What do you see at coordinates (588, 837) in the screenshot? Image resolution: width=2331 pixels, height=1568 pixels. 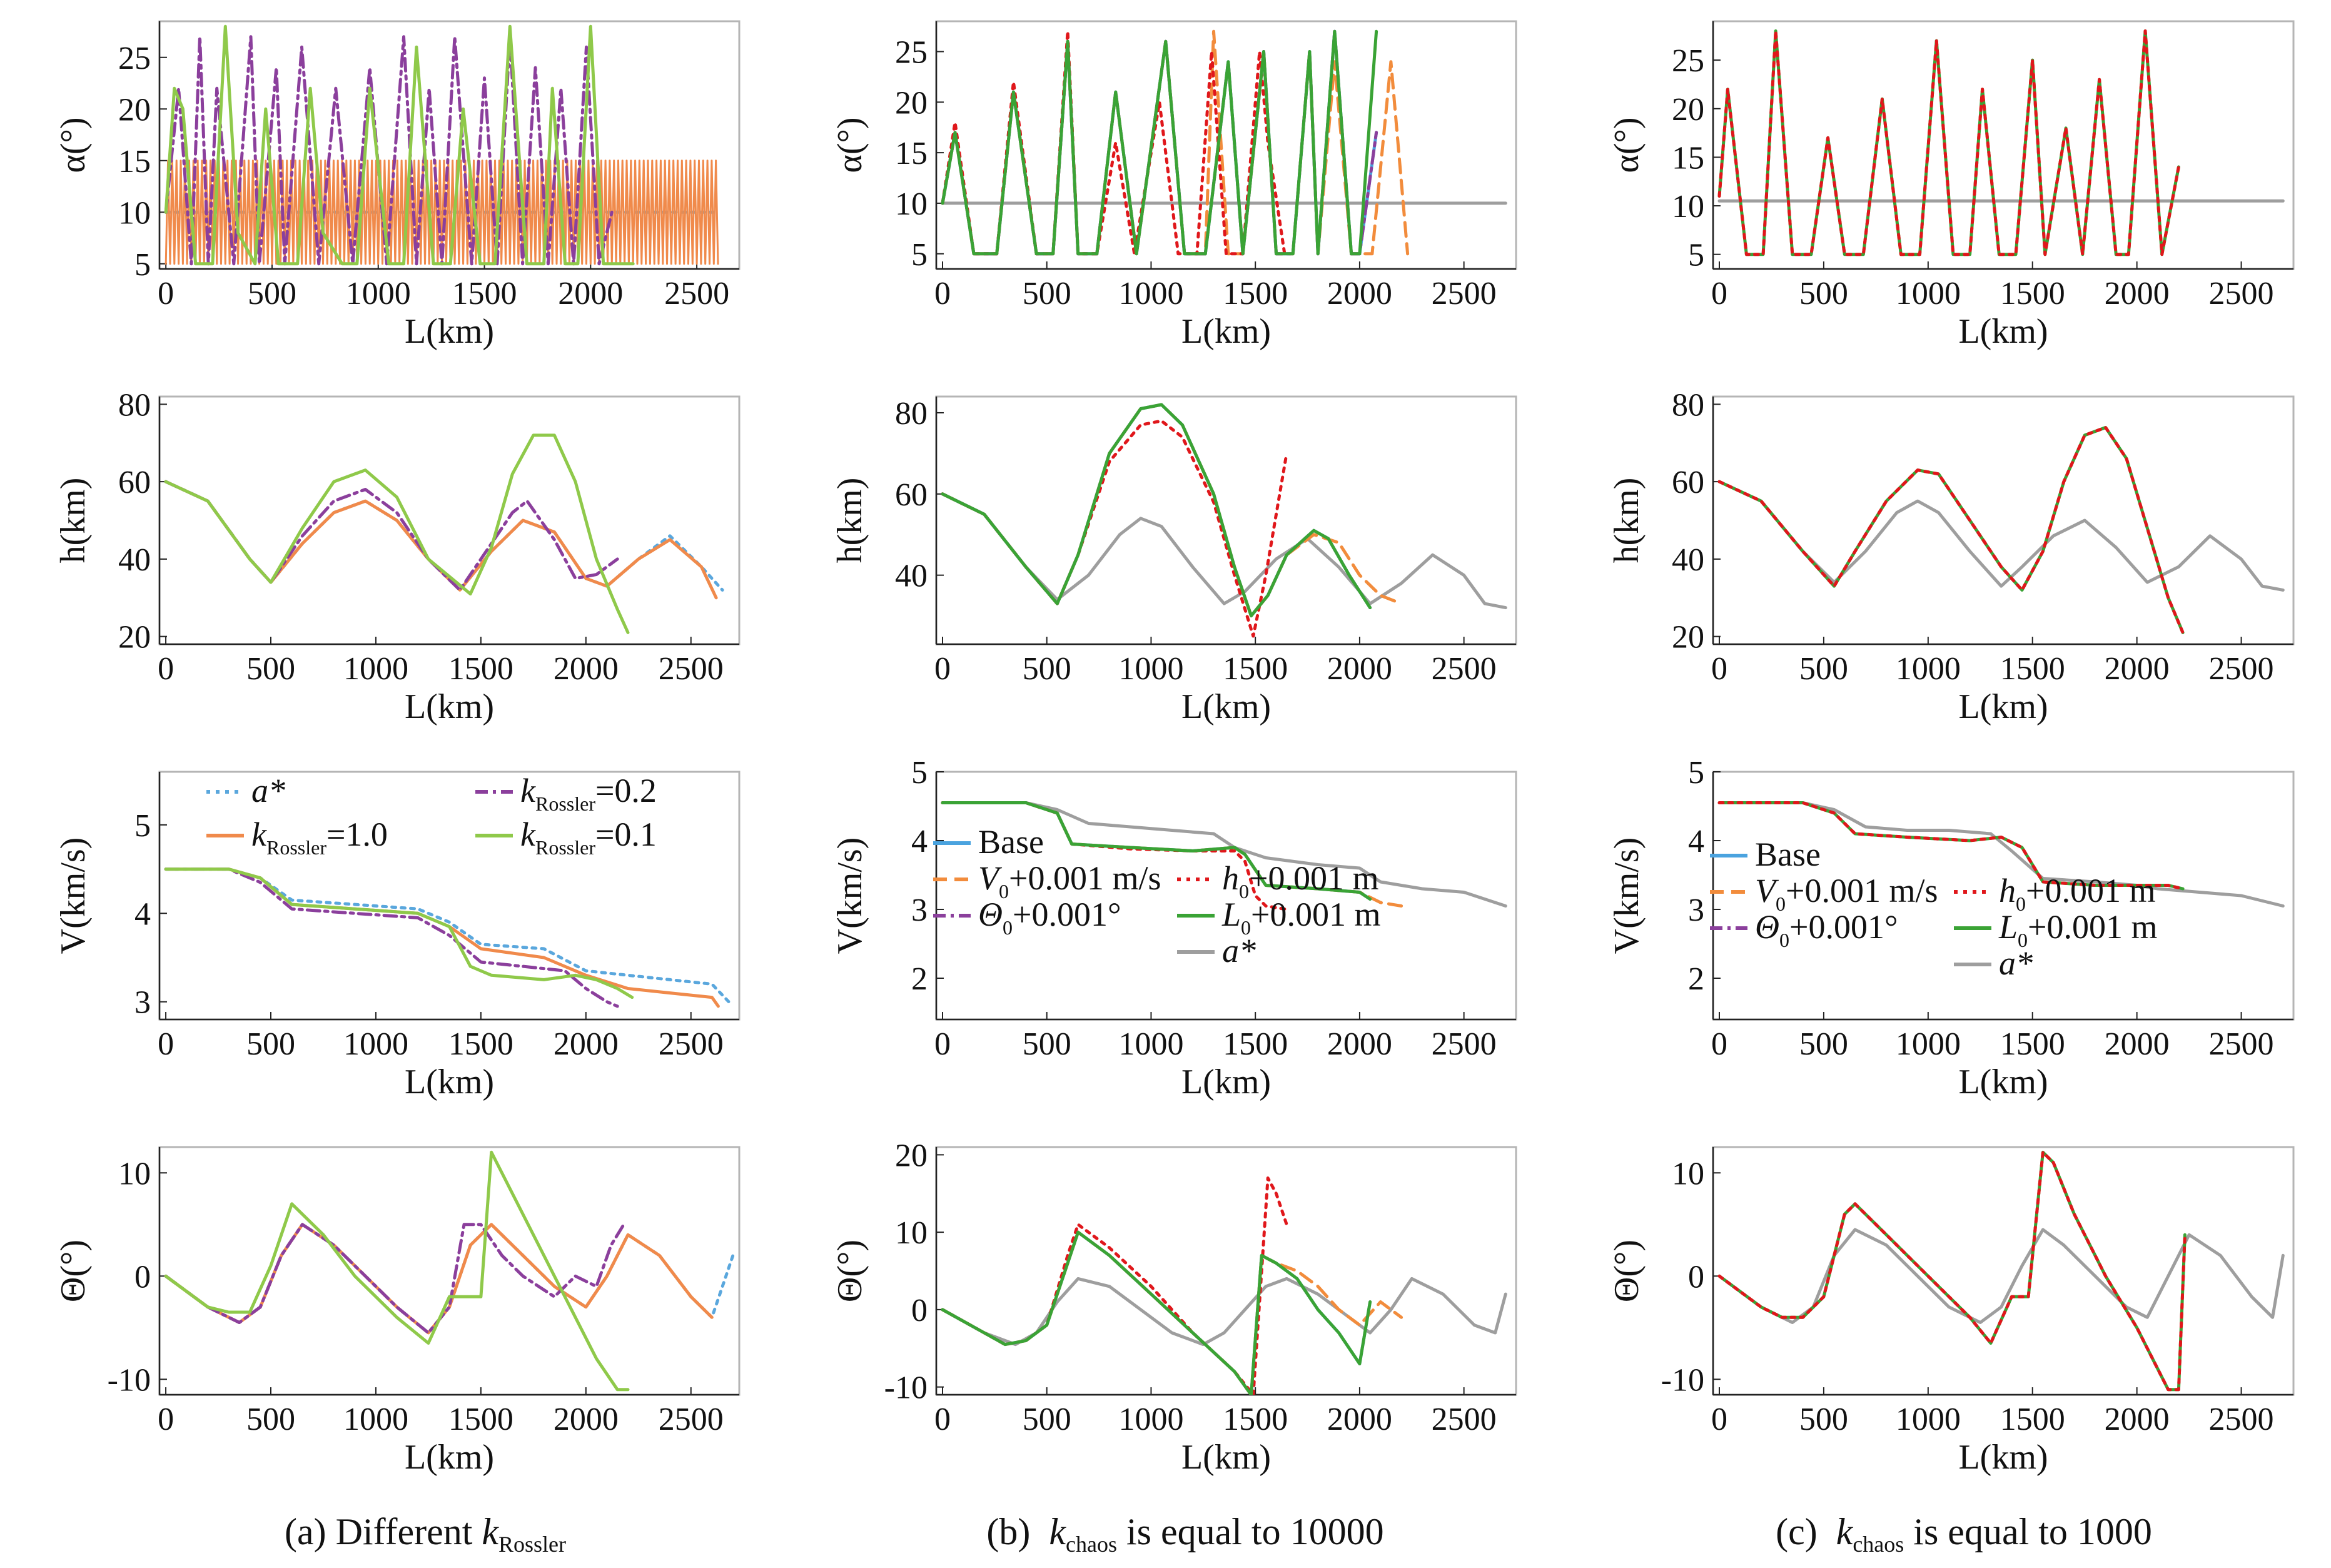 I see `legend-label-krossler-0-1: kRossler=0.1` at bounding box center [588, 837].